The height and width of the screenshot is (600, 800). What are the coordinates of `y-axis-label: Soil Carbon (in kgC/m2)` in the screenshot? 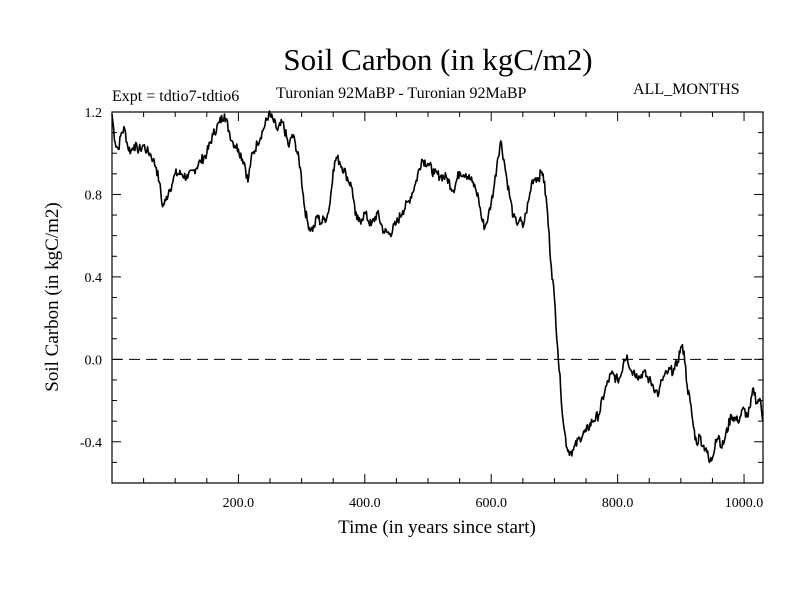 It's located at (52, 296).